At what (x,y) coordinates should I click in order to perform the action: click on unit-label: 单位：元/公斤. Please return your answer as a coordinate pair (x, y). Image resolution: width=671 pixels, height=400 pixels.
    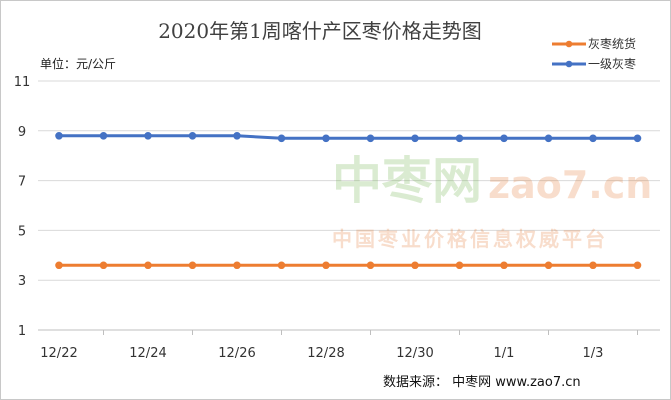
    Looking at the image, I should click on (78, 63).